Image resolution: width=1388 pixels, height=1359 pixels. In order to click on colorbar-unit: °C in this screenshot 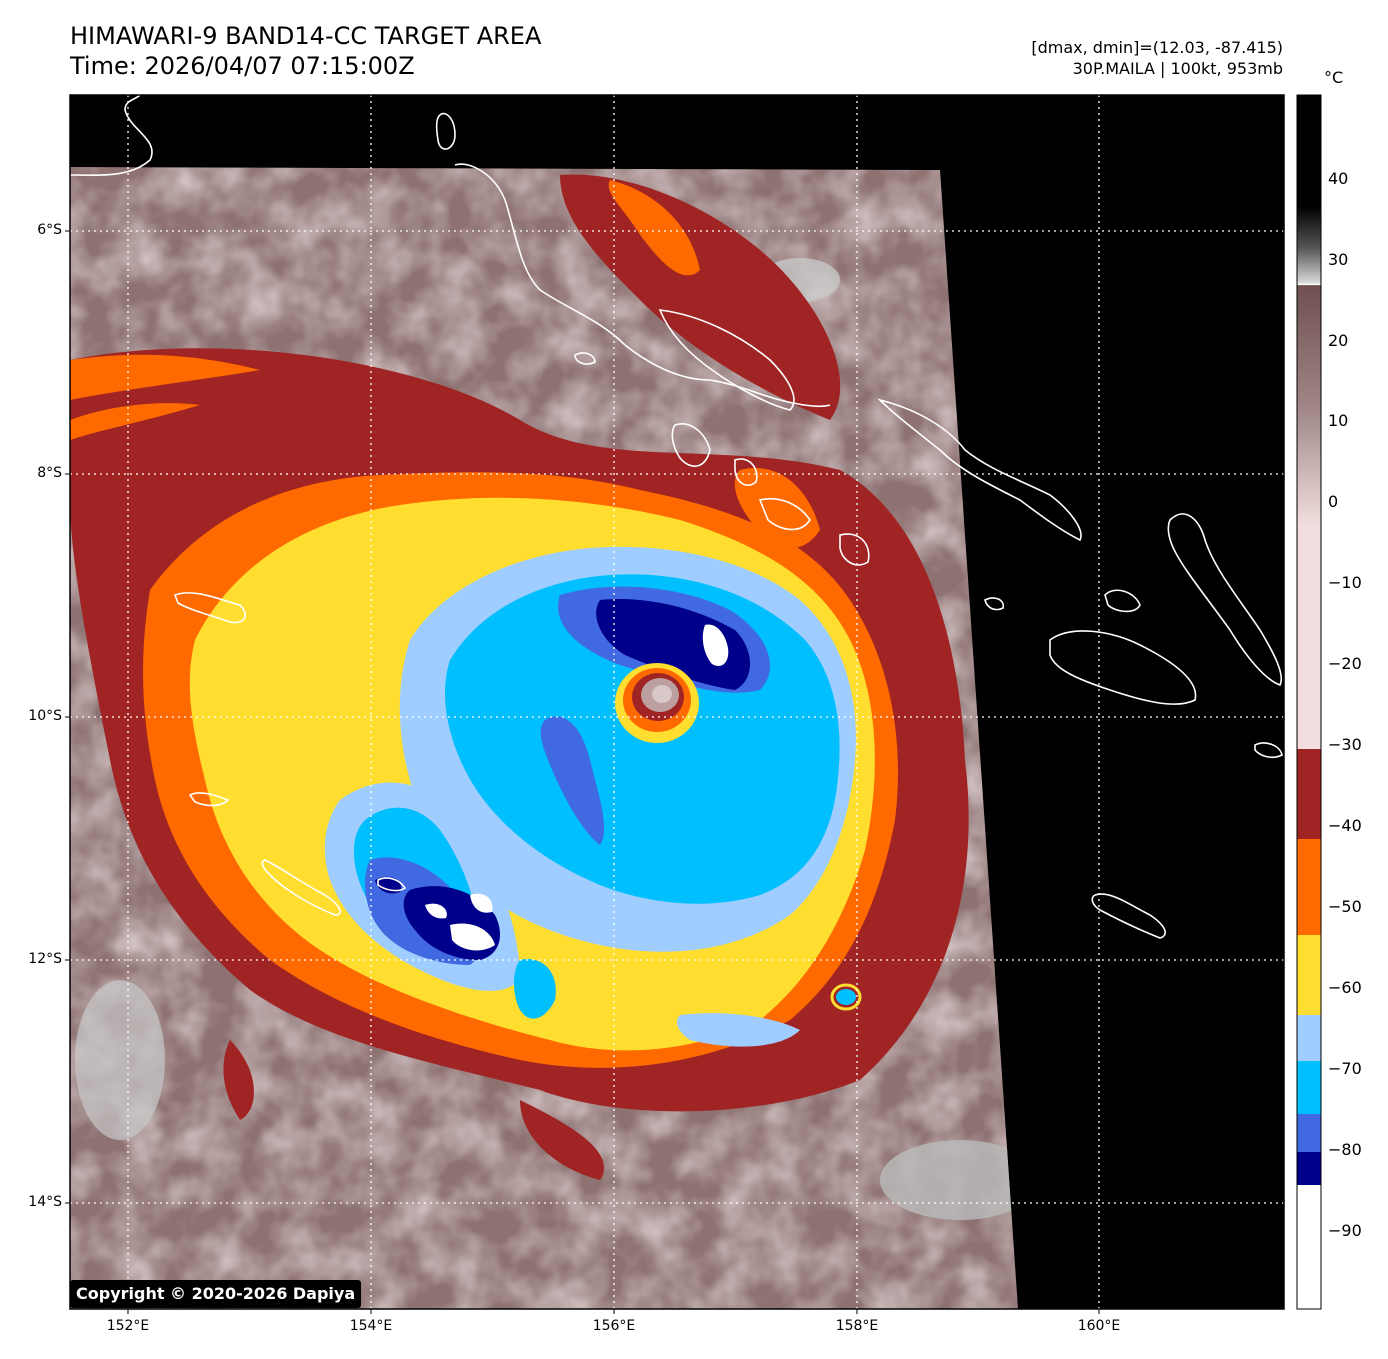, I will do `click(1334, 77)`.